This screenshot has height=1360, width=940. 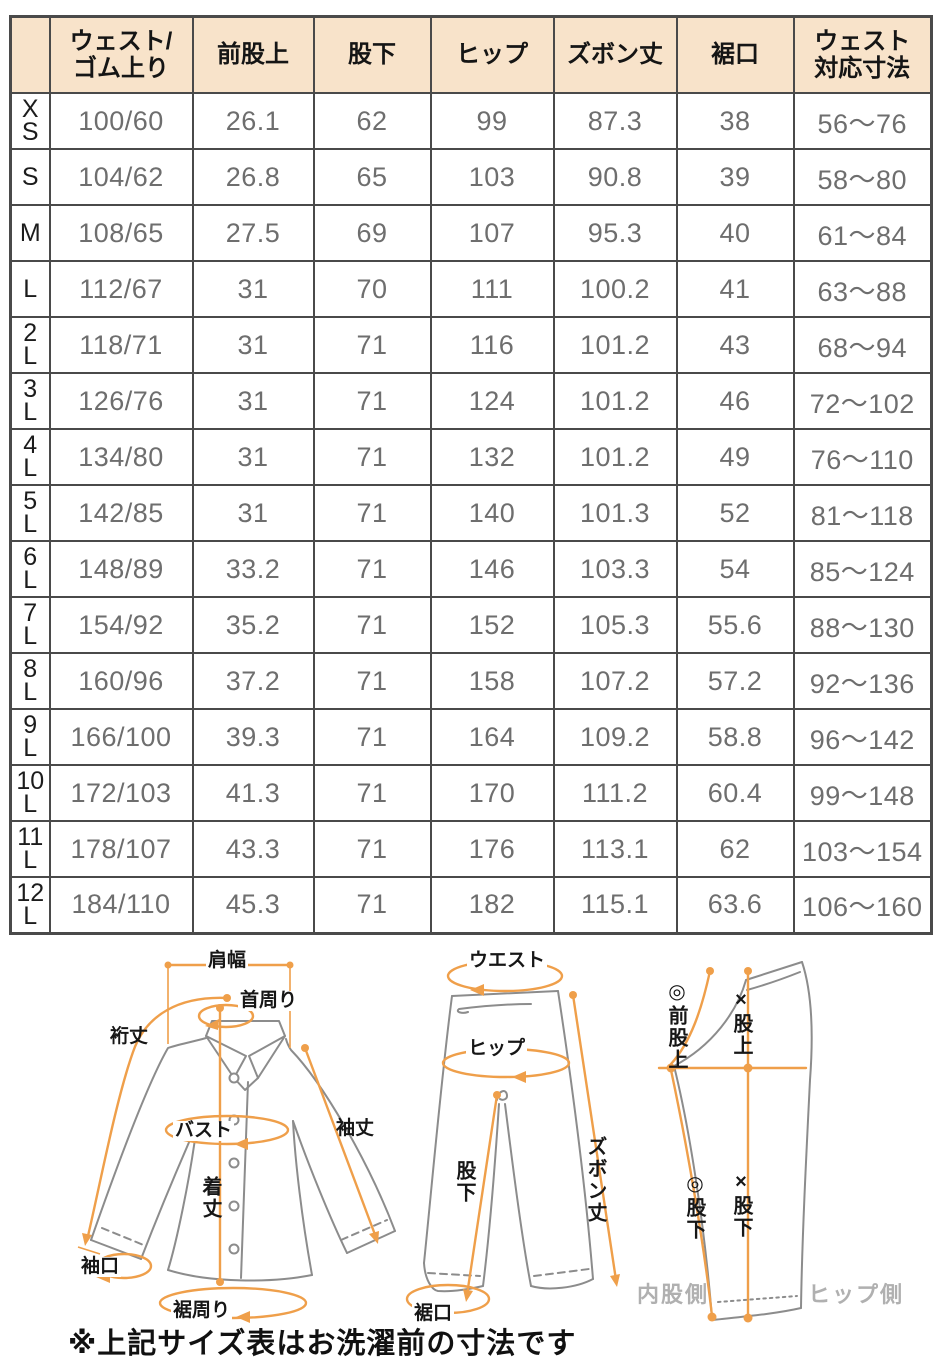 I want to click on value-cell: 52, so click(x=735, y=513).